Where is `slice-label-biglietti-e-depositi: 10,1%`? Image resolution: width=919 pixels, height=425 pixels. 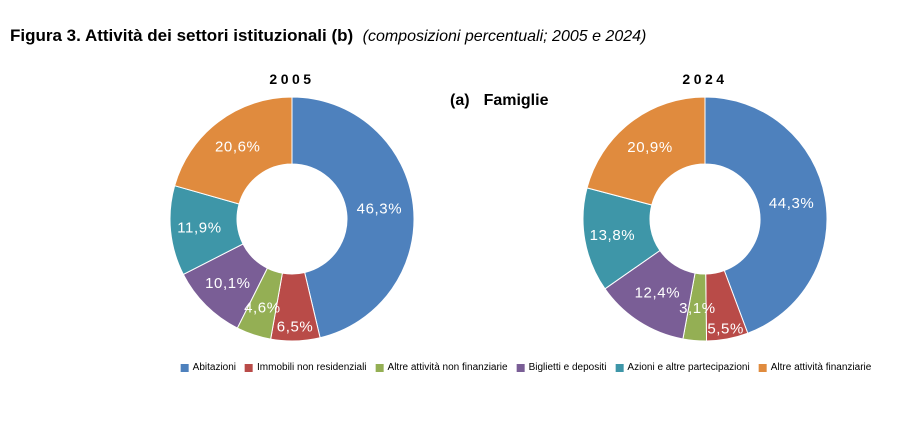 slice-label-biglietti-e-depositi: 10,1% is located at coordinates (228, 283).